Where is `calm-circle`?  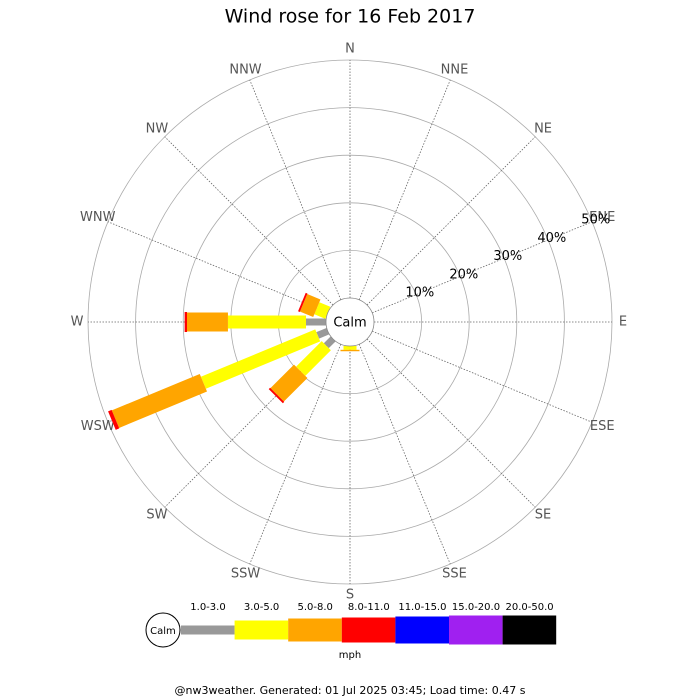 calm-circle is located at coordinates (350, 322).